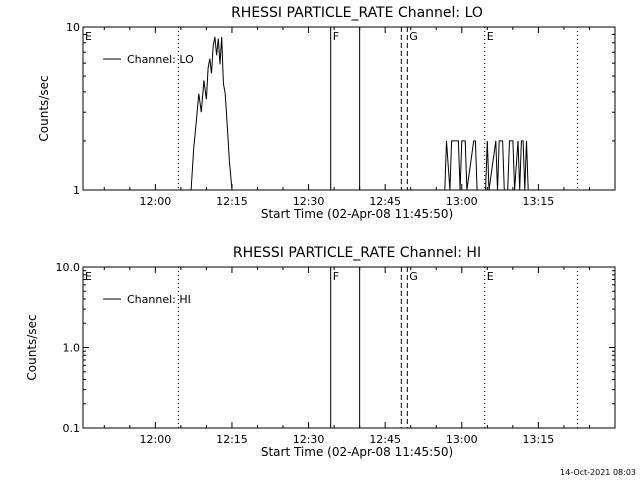  What do you see at coordinates (357, 13) in the screenshot?
I see `chart-title: RHESSI PARTICLE_RATE Channel: LO` at bounding box center [357, 13].